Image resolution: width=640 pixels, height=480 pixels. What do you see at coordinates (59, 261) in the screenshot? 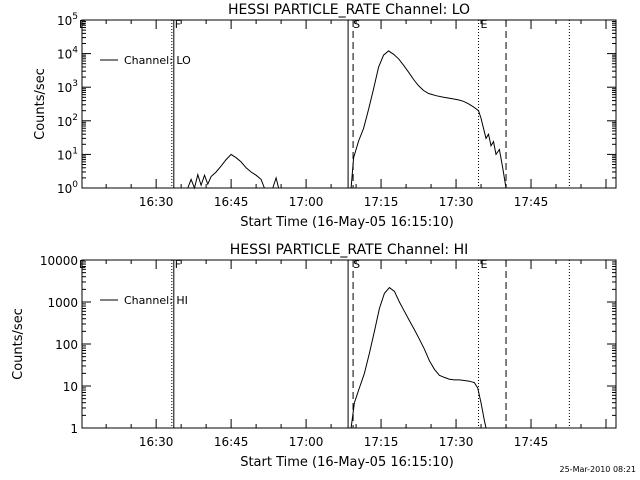
I see `y-tick-label: 10000` at bounding box center [59, 261].